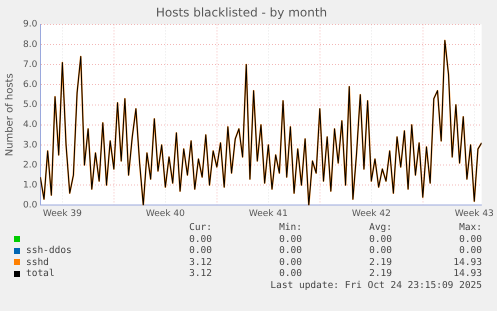 The height and width of the screenshot is (311, 497). I want to click on y-tick-label: 5.0, so click(30, 105).